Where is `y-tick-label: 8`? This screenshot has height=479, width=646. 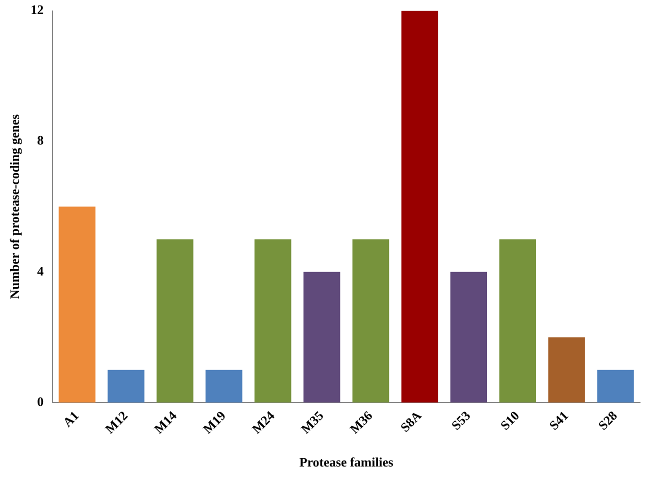 y-tick-label: 8 is located at coordinates (40, 140).